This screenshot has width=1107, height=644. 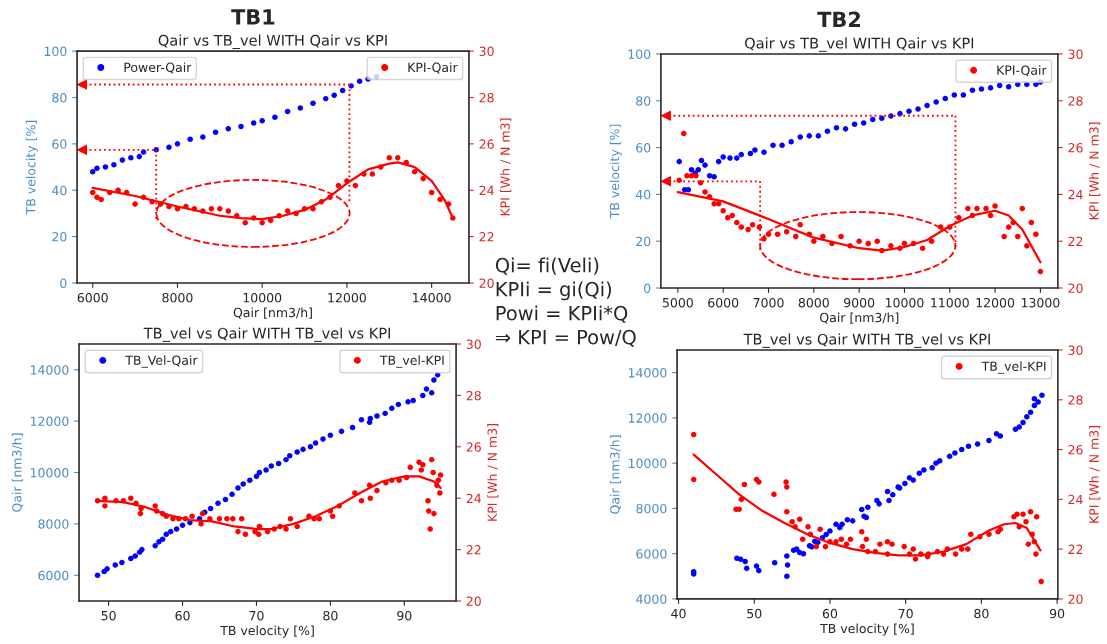 I want to click on legend-label: Power-Qair, so click(x=158, y=68).